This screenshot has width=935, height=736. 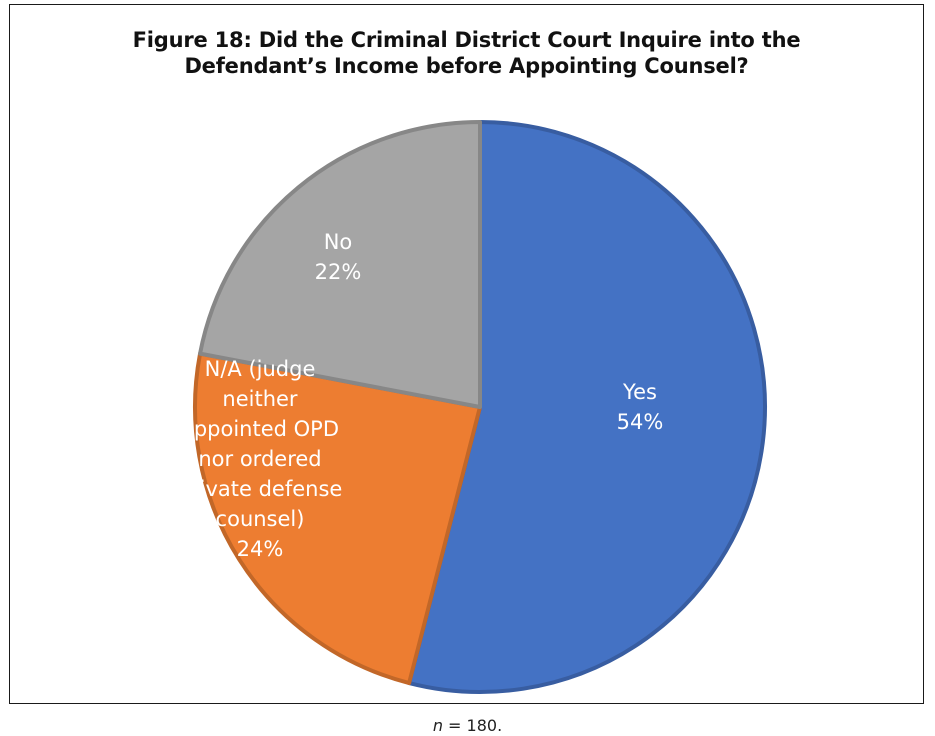 What do you see at coordinates (260, 369) in the screenshot?
I see `slice-label-line: N/A (judge` at bounding box center [260, 369].